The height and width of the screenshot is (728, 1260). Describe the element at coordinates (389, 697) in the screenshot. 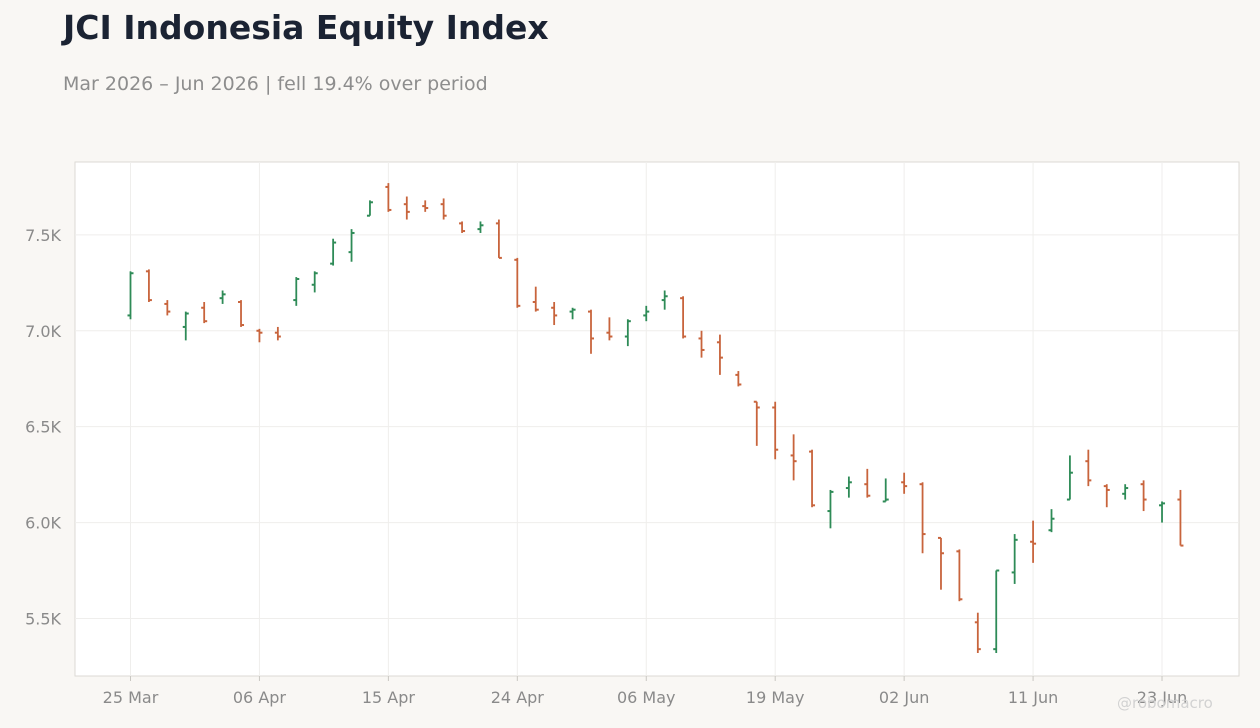

I see `x-tick-label: 15 Apr` at that location.